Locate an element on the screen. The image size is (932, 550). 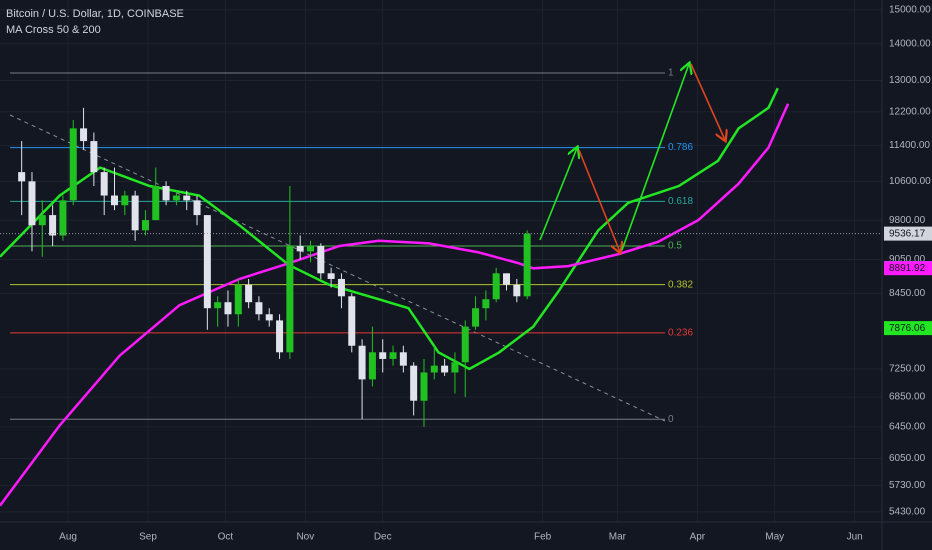
y-tick-label: 10600.00 is located at coordinates (910, 181).